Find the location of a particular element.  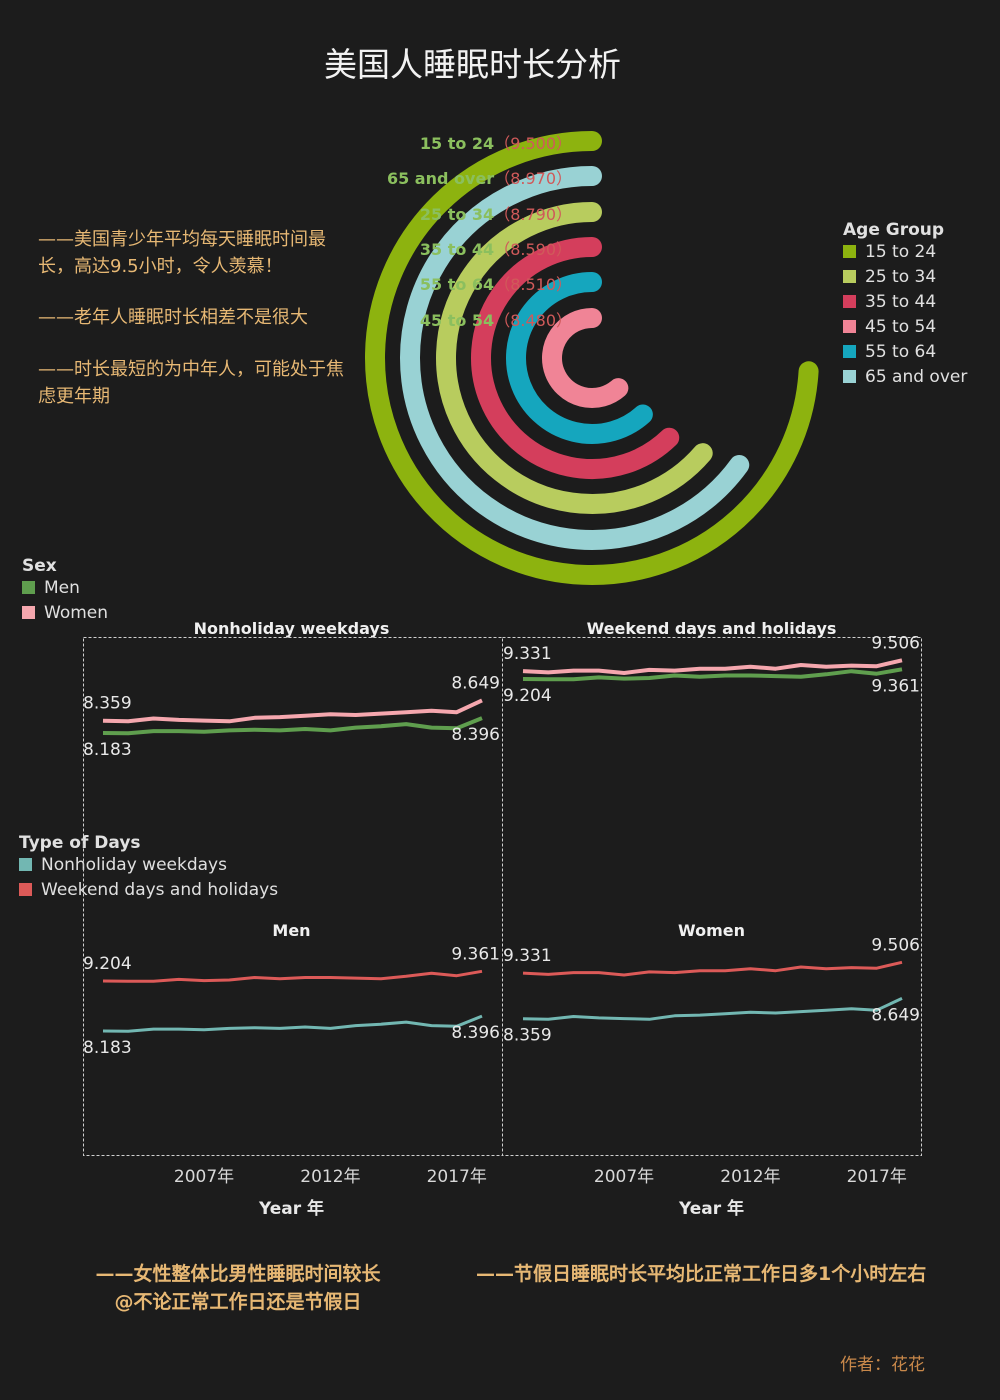

age-legend-item: 25 to 34 is located at coordinates (905, 277).